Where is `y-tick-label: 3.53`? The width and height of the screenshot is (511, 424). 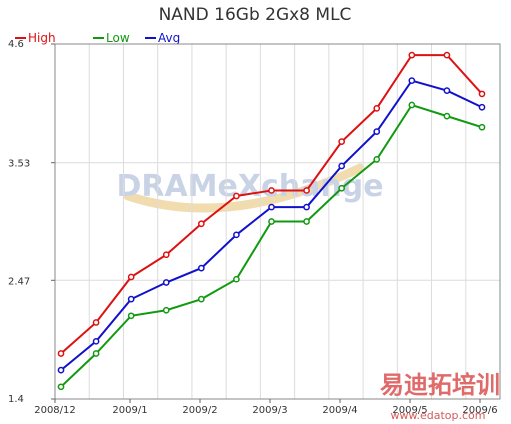
y-tick-label: 3.53 is located at coordinates (19, 164).